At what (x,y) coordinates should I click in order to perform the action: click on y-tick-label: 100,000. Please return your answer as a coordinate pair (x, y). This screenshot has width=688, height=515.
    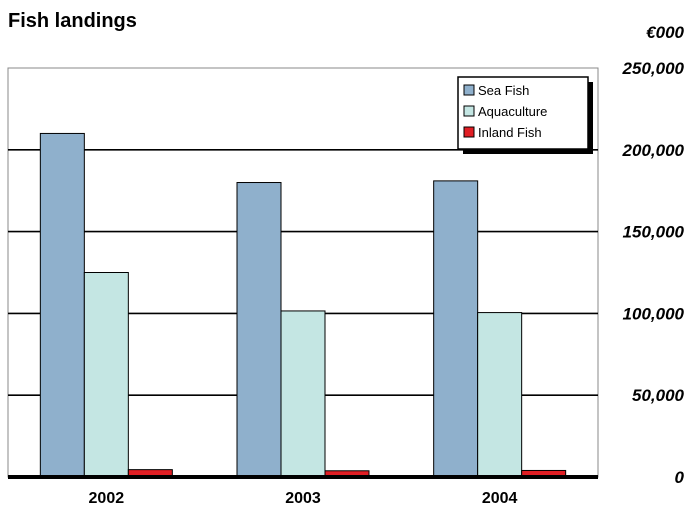
    Looking at the image, I should click on (654, 313).